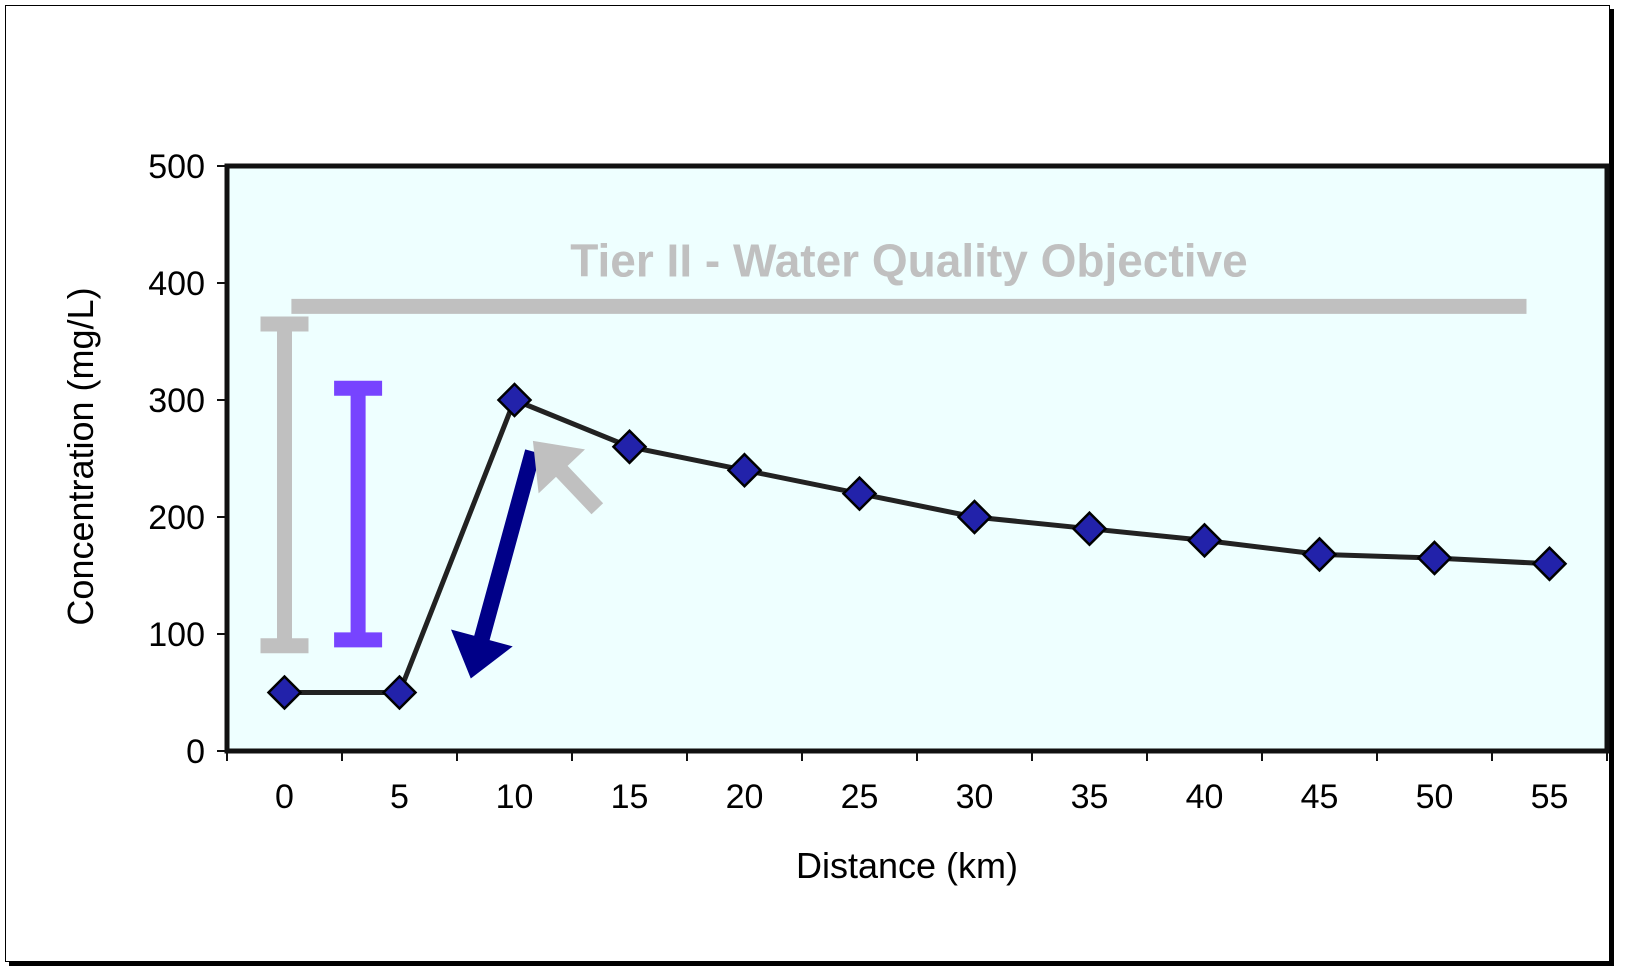 This screenshot has height=970, width=1643. Describe the element at coordinates (908, 260) in the screenshot. I see `objective-label: Tier II - Water Quality Objective` at that location.